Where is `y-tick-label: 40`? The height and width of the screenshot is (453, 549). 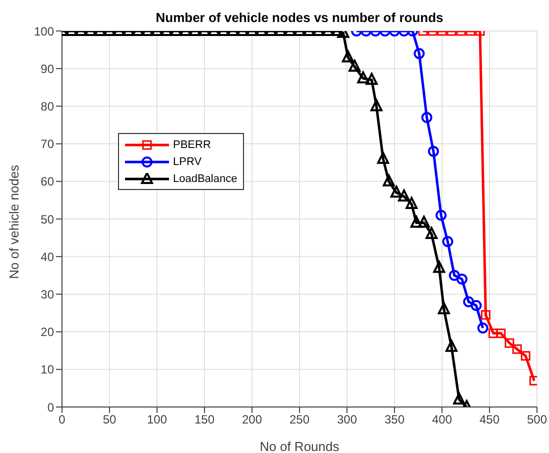 y-tick-label: 40 is located at coordinates (47, 257).